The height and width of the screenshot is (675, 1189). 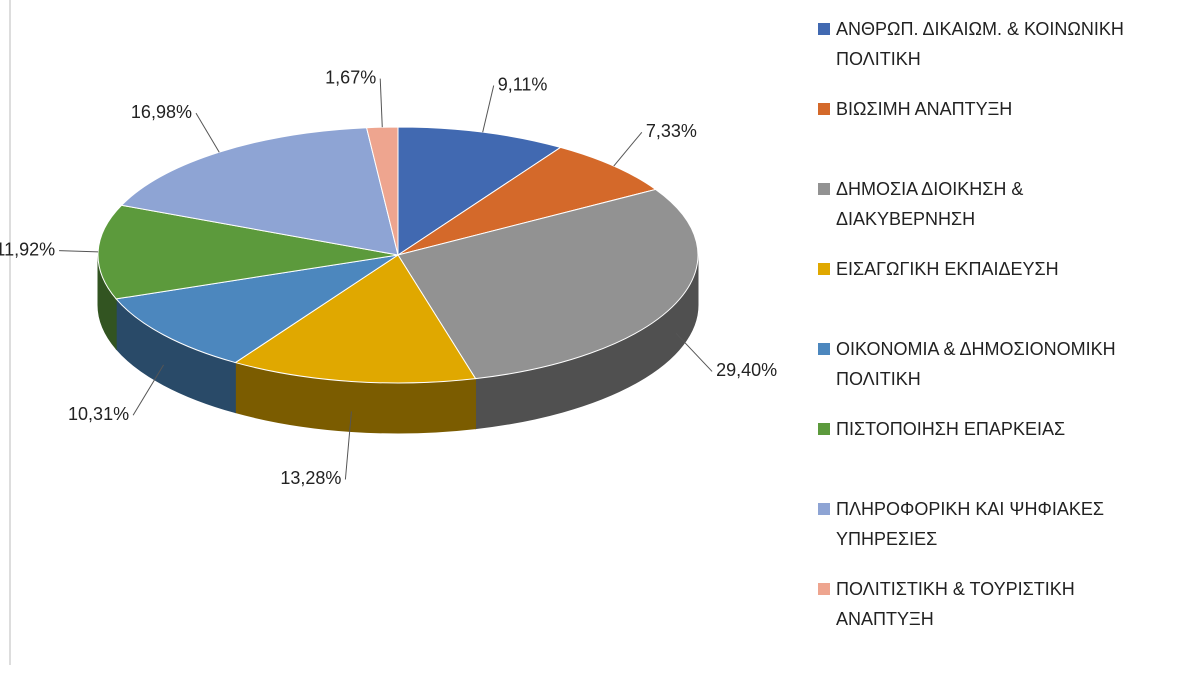 I want to click on data-label: 11,92%, so click(x=27, y=249).